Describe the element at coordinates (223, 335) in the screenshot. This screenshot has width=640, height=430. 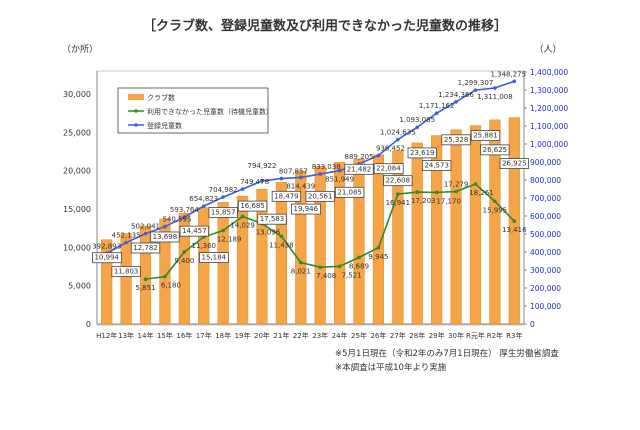
I see `x-tick-label: 18年` at that location.